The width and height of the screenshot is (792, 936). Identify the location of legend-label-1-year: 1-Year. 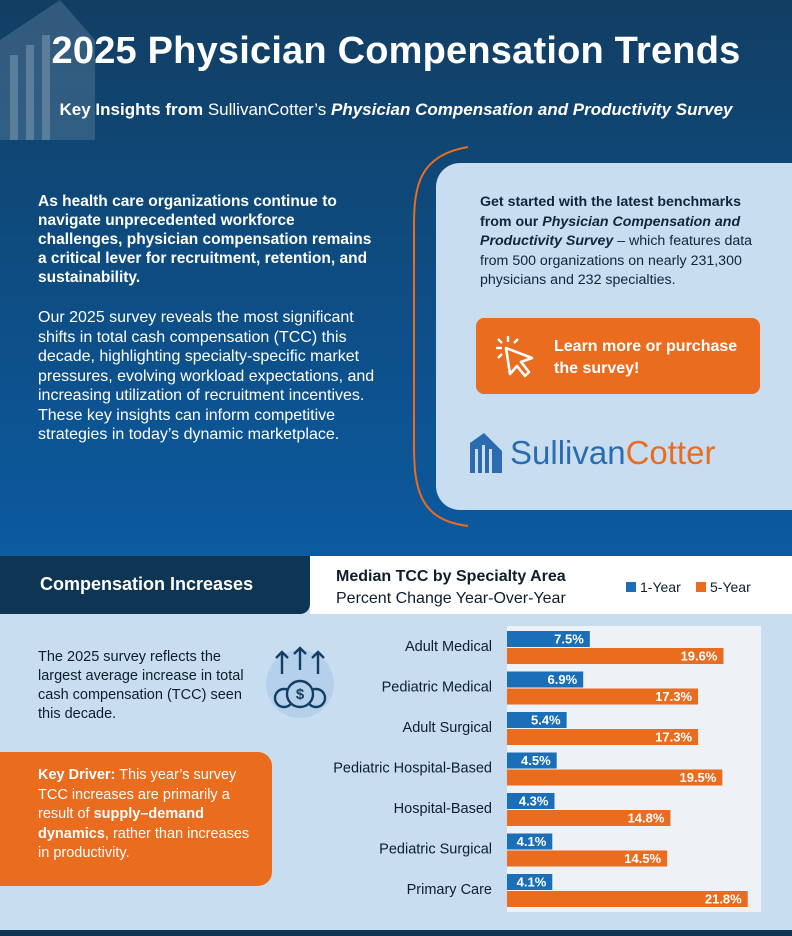
(660, 587).